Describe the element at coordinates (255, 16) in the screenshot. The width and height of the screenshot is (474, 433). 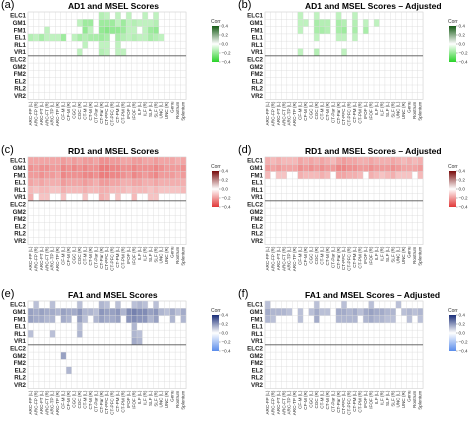
I see `row-tick-label: ELC1` at that location.